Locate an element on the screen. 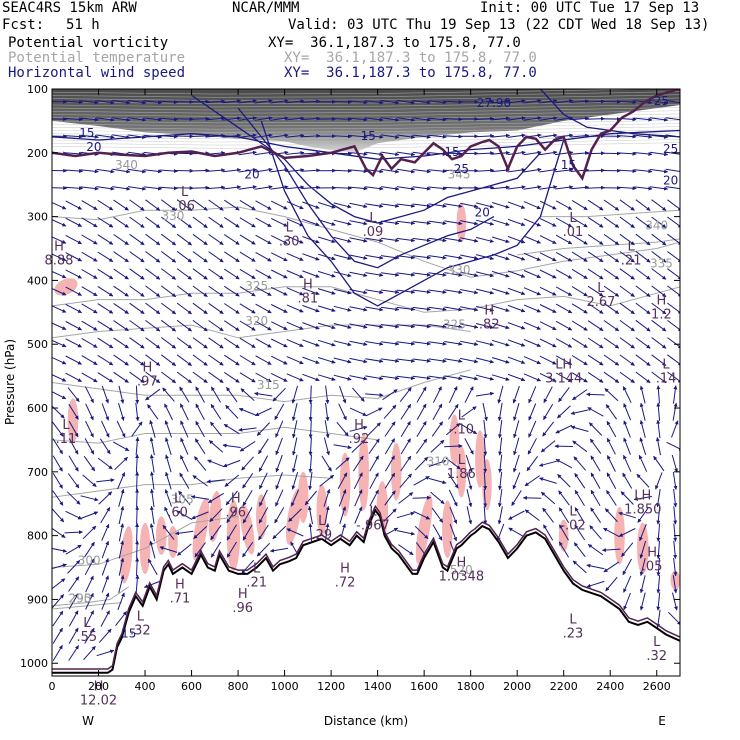 The image size is (740, 740). pv-extremum: H.97 is located at coordinates (147, 375).